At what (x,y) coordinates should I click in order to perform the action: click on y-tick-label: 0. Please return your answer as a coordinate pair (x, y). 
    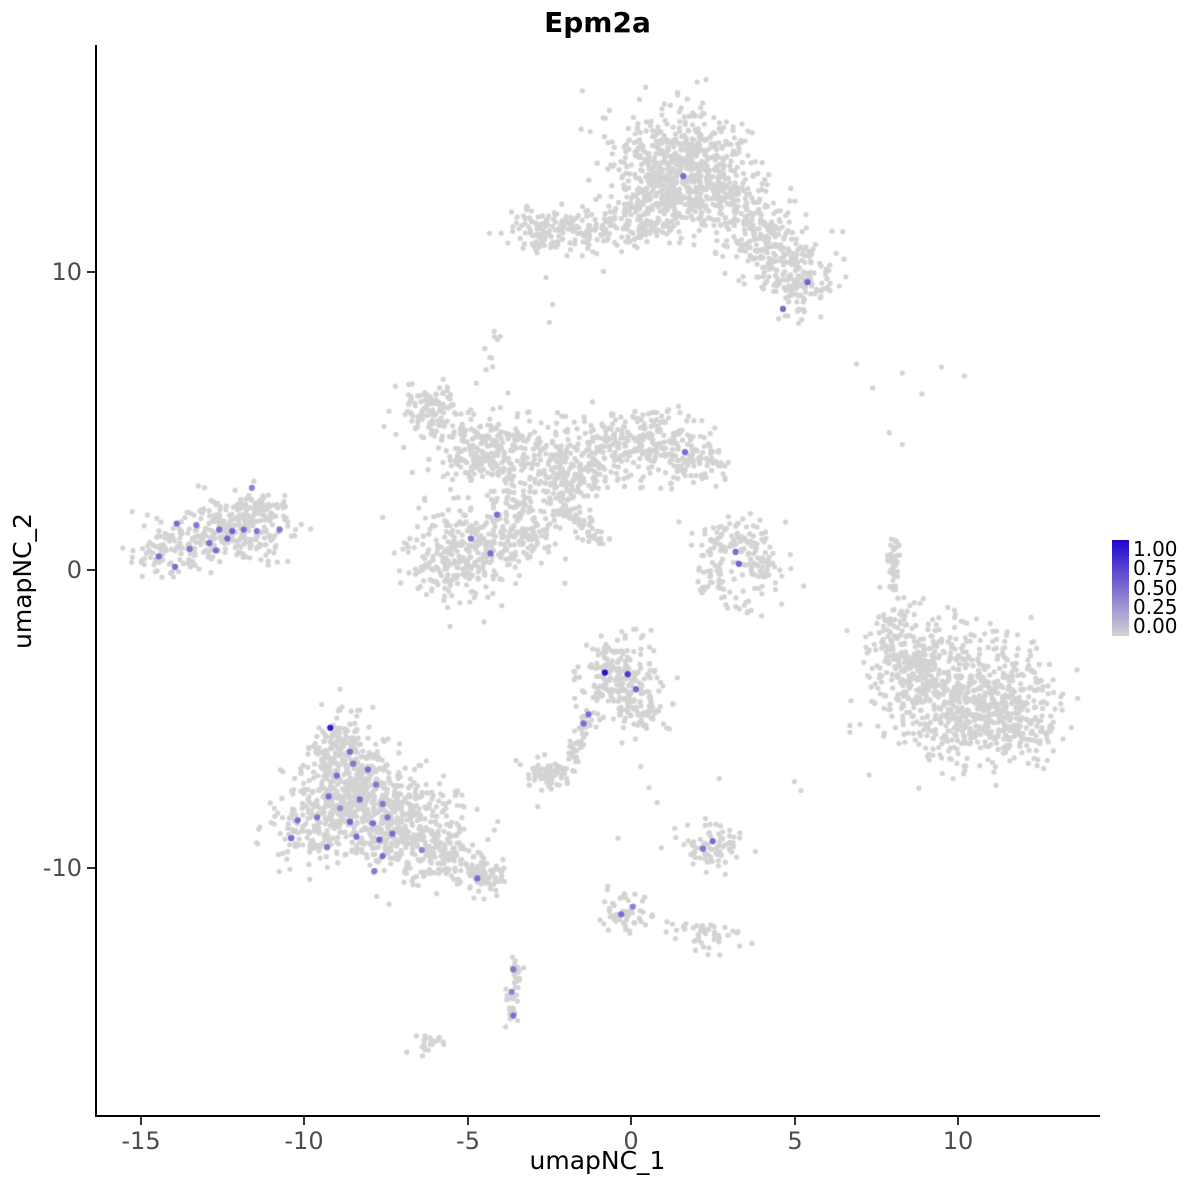
    Looking at the image, I should click on (74, 570).